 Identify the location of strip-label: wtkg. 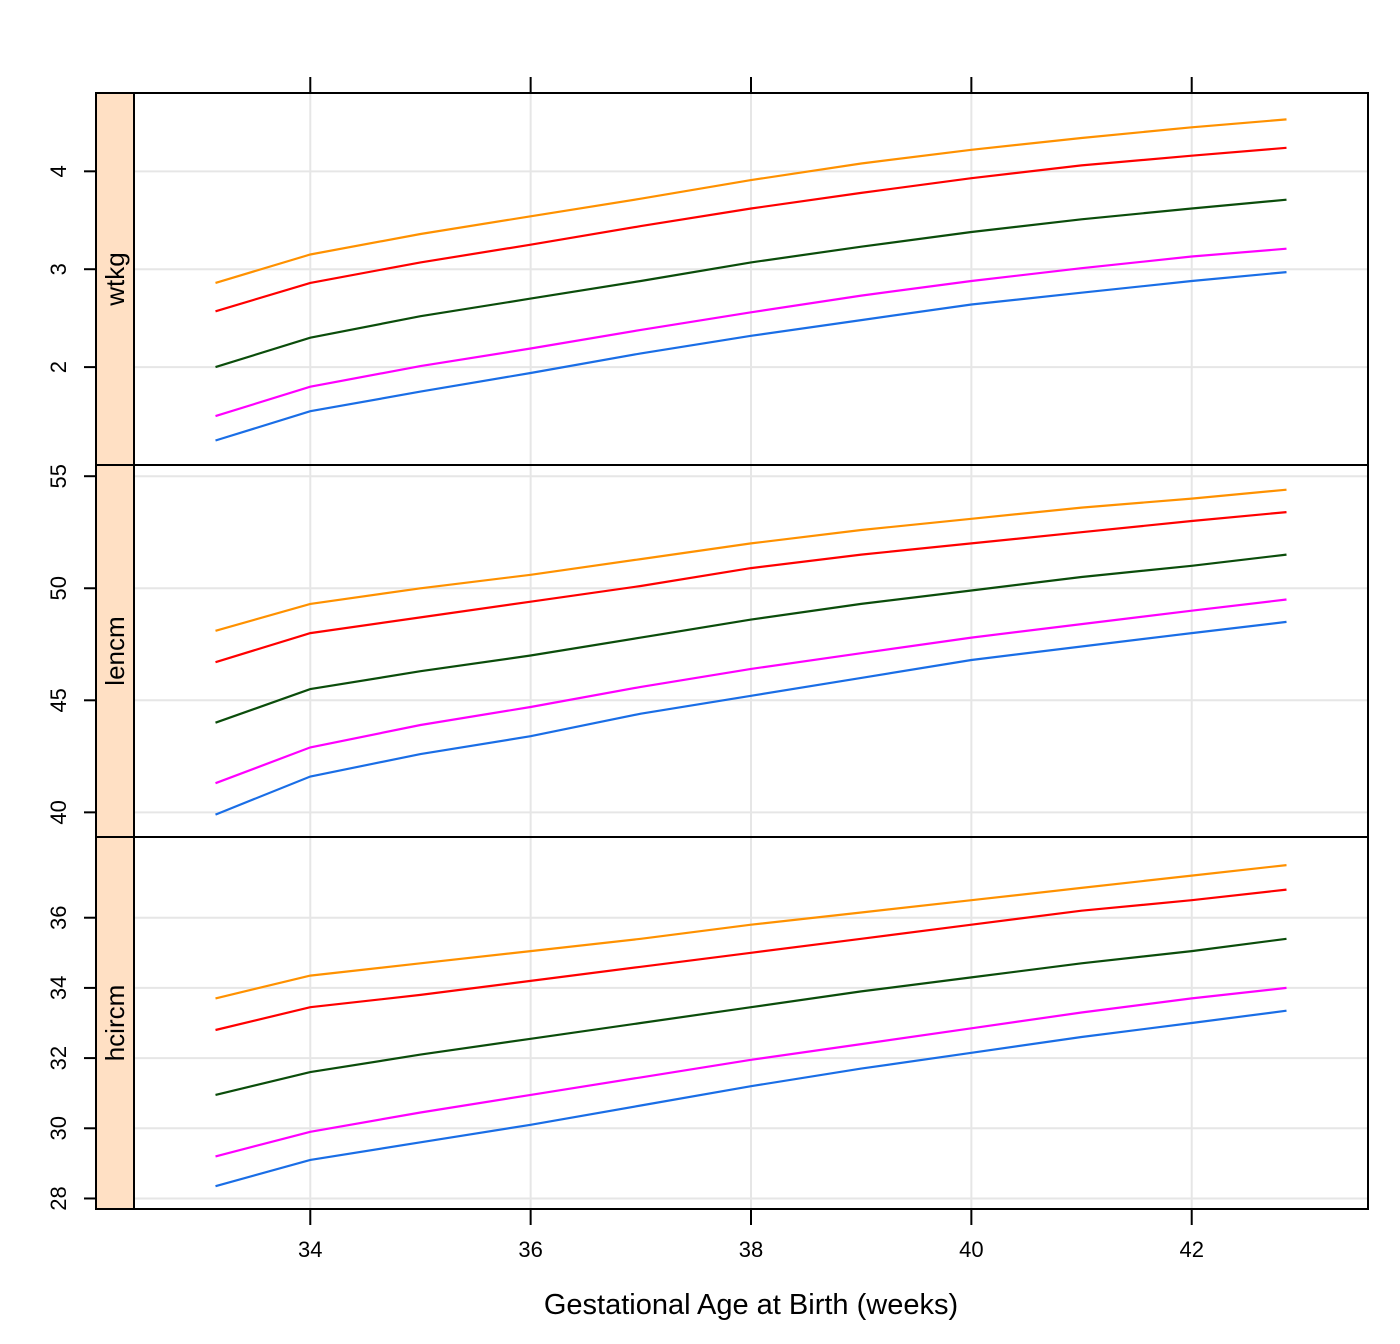
(115, 279).